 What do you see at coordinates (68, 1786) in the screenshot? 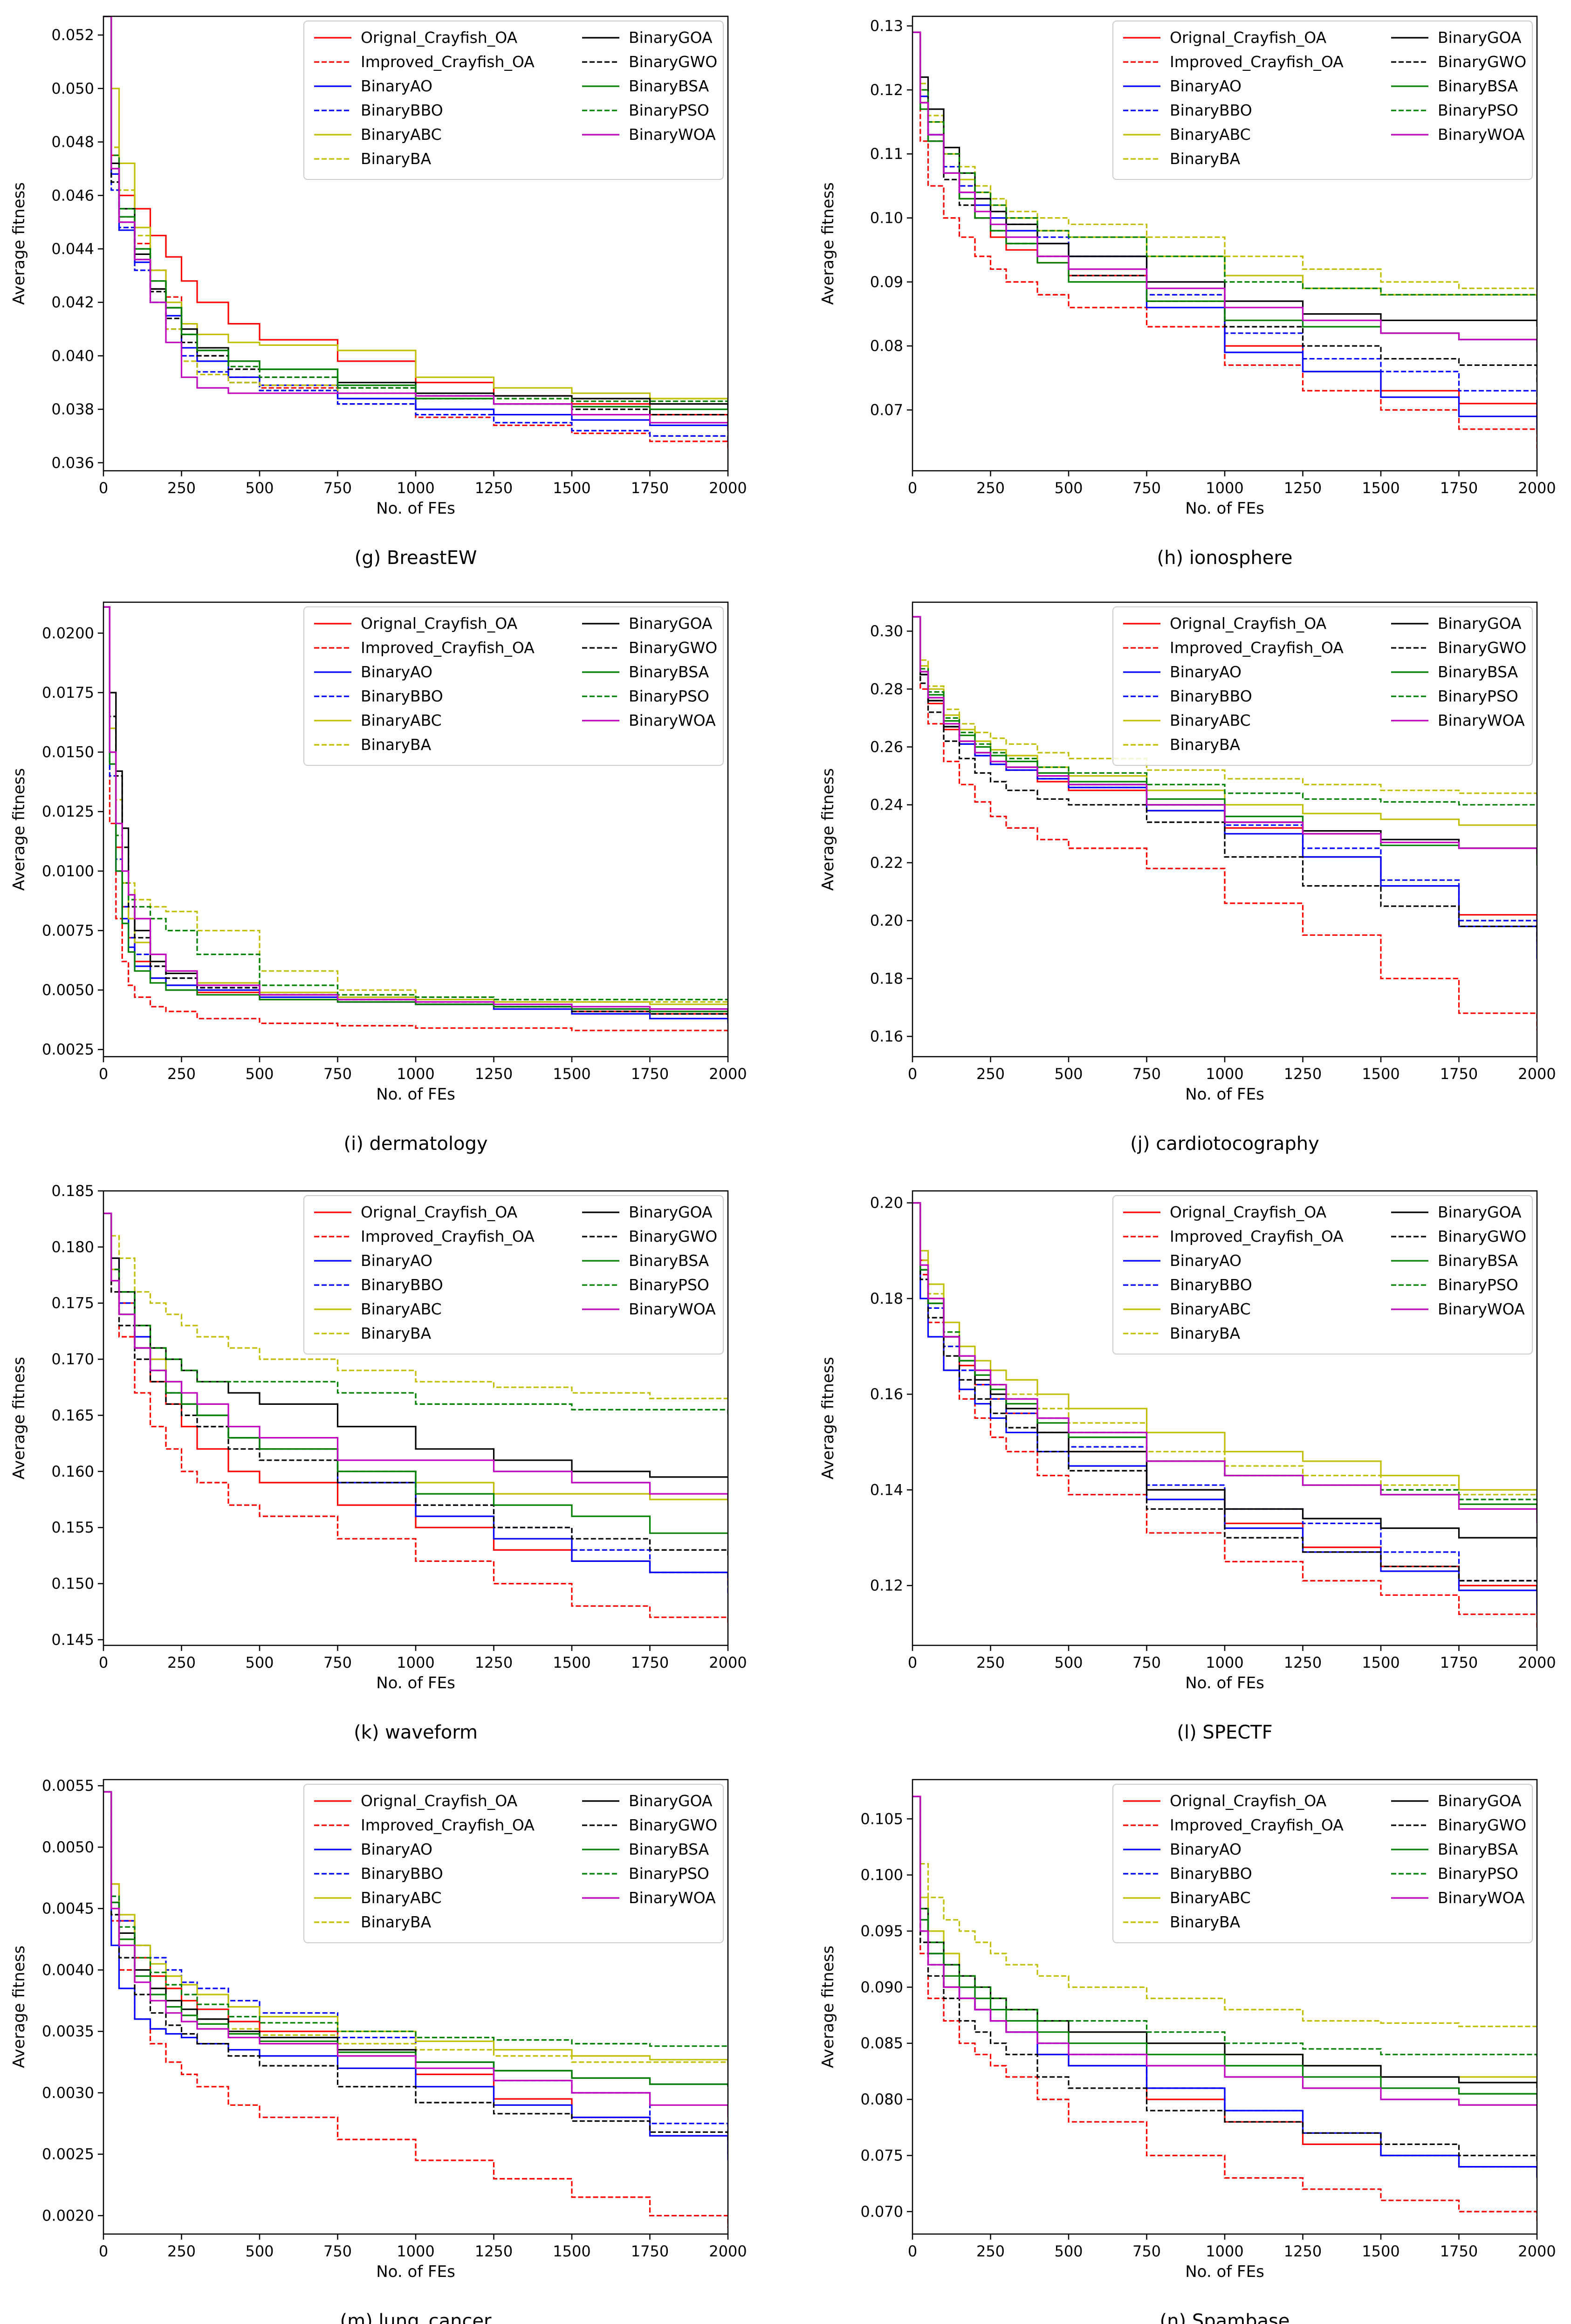
I see `y-tick-label: 0.0055` at bounding box center [68, 1786].